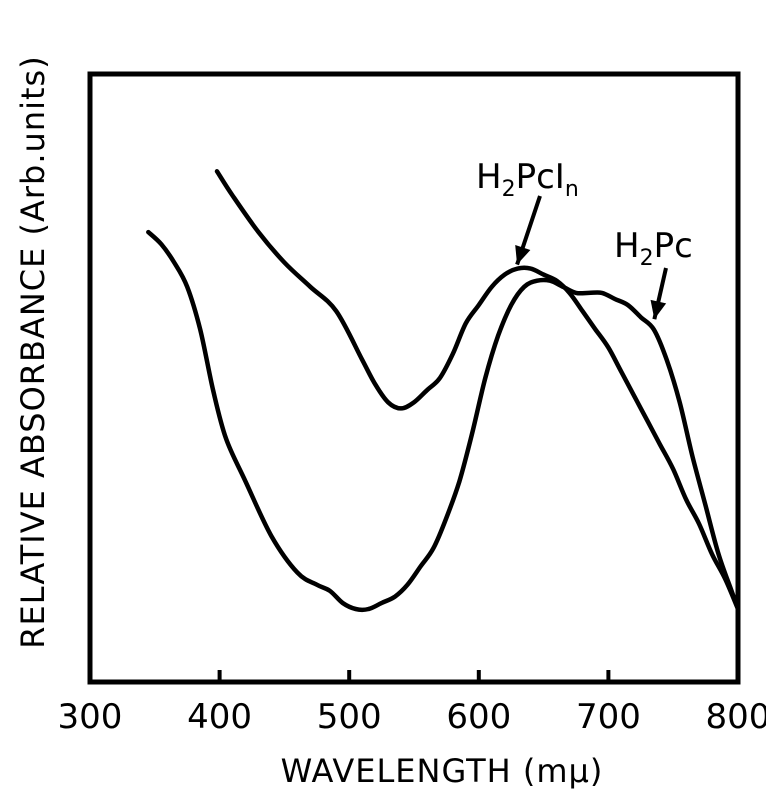 This screenshot has width=766, height=791. I want to click on annotation-h2pcin-part-1: 2, so click(509, 189).